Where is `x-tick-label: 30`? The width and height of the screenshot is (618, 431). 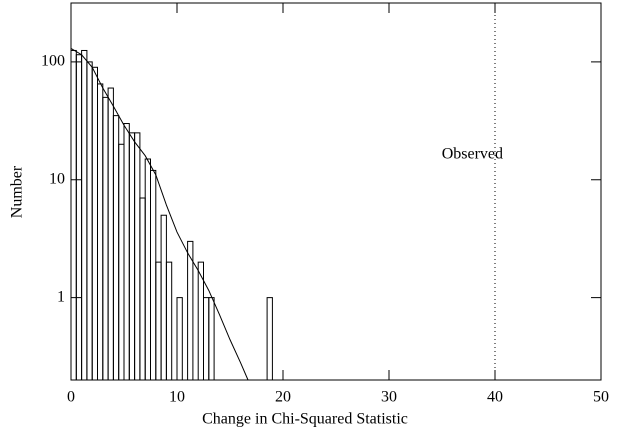
x-tick-label: 30 is located at coordinates (389, 397).